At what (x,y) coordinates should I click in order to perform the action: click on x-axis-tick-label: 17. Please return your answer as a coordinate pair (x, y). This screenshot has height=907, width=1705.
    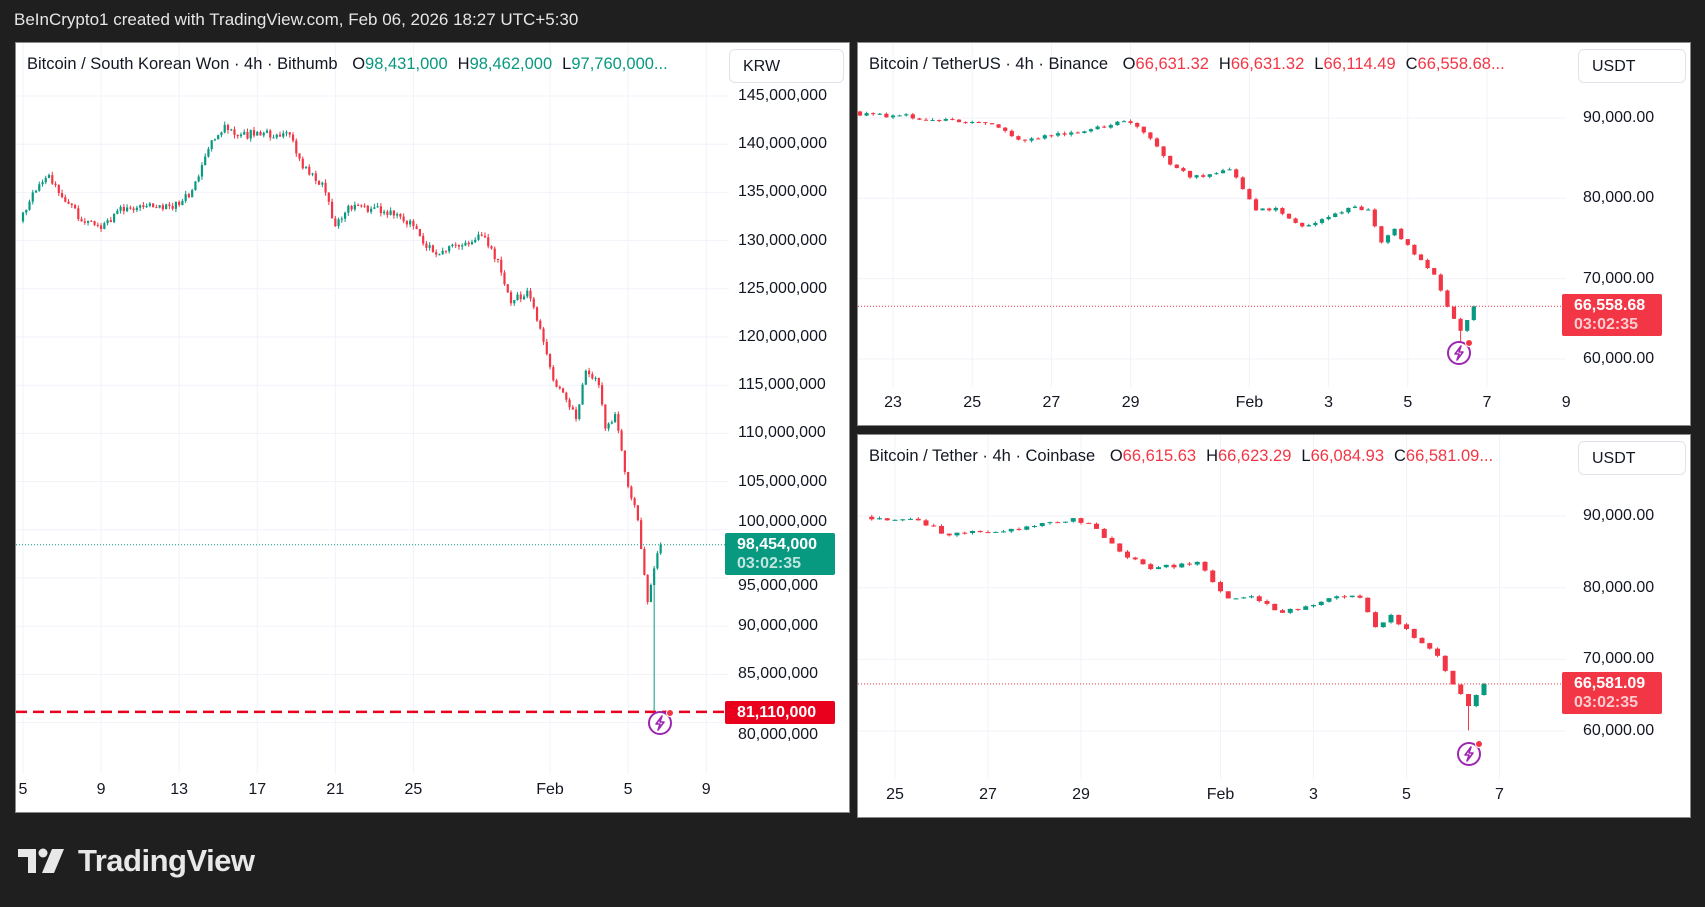
    Looking at the image, I should click on (257, 789).